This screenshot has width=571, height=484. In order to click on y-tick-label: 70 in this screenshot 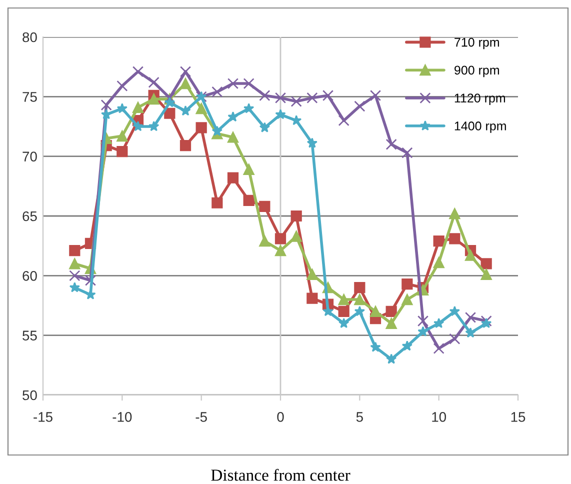, I will do `click(29, 157)`.